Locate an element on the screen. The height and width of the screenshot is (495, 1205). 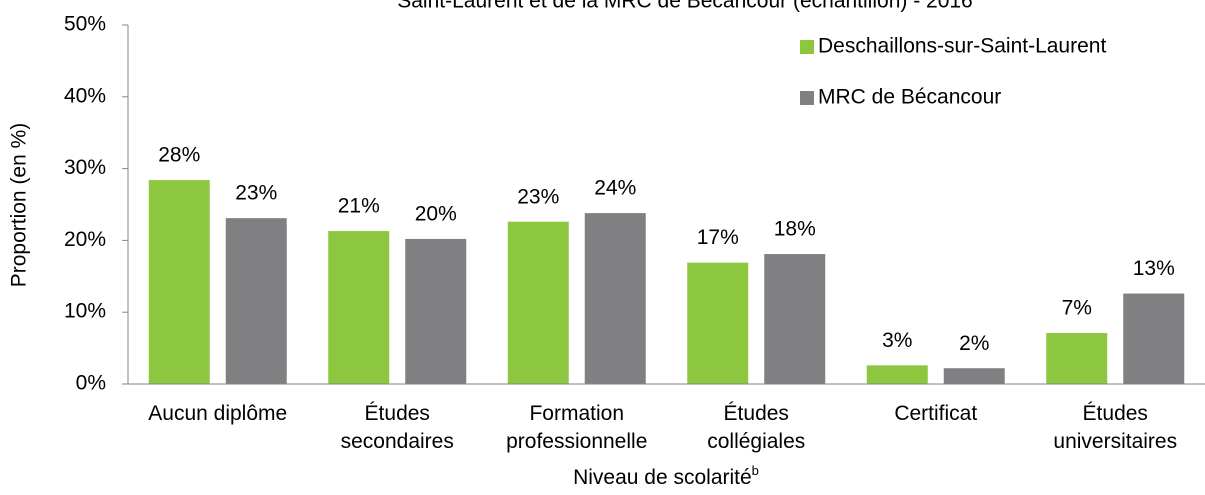
value-label: 7% is located at coordinates (1077, 308).